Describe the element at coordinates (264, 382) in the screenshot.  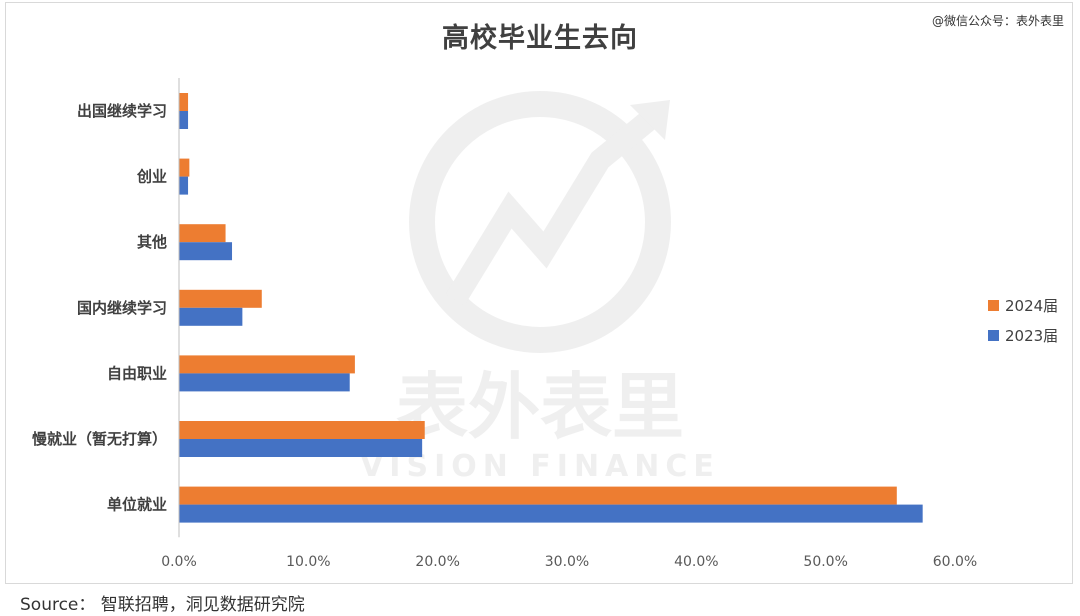
I see `bar-2023届-4` at that location.